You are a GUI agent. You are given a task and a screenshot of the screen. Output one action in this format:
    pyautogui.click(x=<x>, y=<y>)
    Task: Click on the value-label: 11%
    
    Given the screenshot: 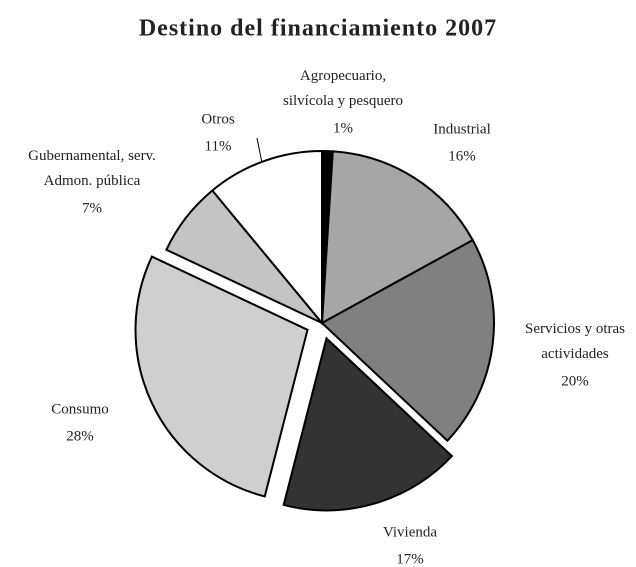 What is the action you would take?
    pyautogui.click(x=218, y=146)
    